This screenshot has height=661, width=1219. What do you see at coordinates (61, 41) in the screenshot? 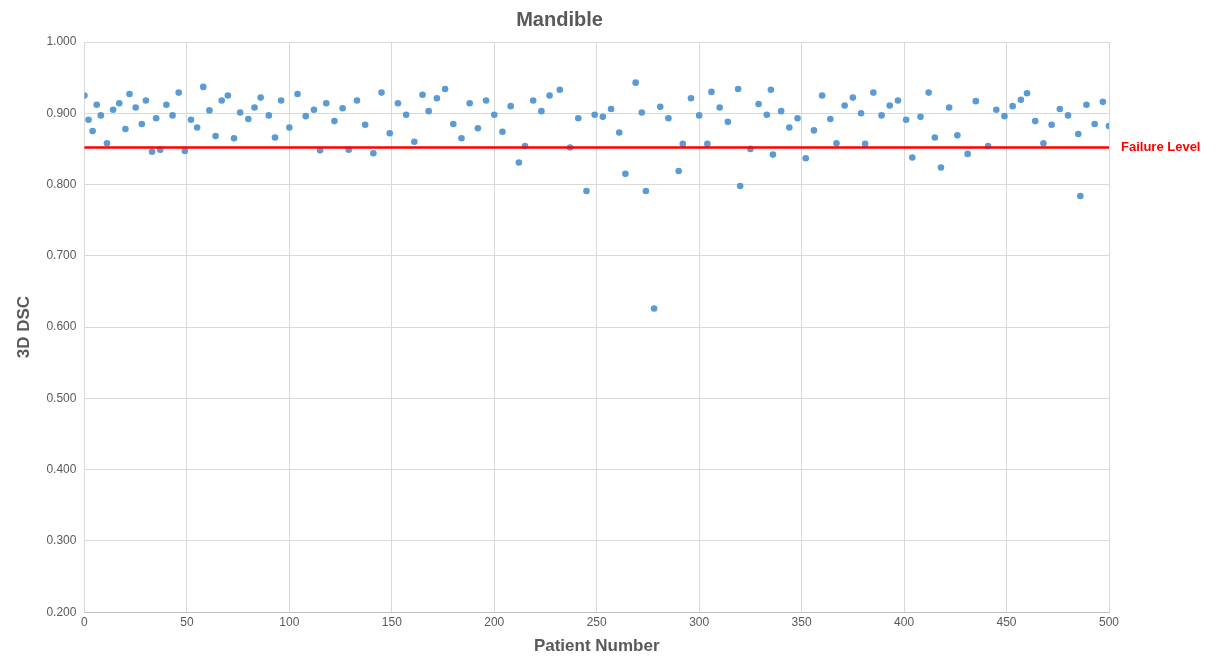
I see `y-tick-label: 1.000` at bounding box center [61, 41].